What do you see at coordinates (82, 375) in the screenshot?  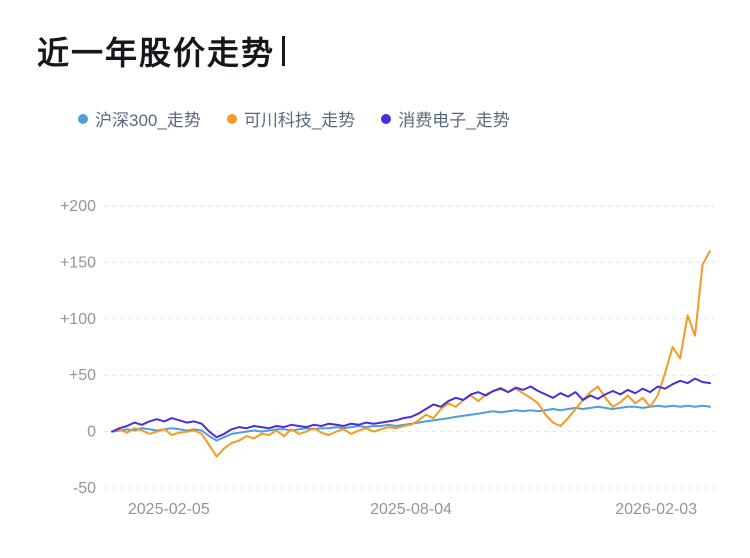 I see `y-axis-tick-label: +50` at bounding box center [82, 375].